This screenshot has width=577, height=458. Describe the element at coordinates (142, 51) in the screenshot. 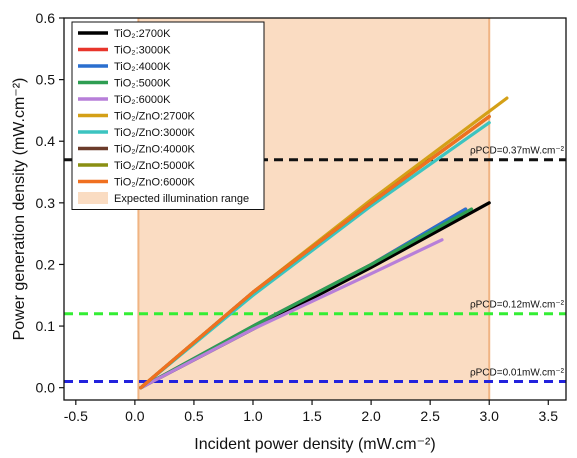

I see `legend-label-tio-3000k: TiO₂:3000K` at that location.